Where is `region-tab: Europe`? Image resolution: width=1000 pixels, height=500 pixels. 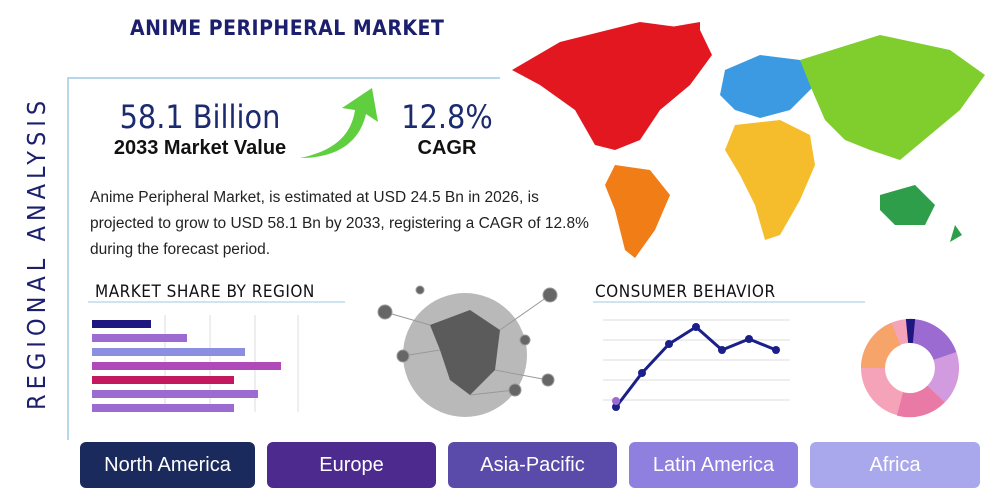 region-tab: Europe is located at coordinates (351, 465).